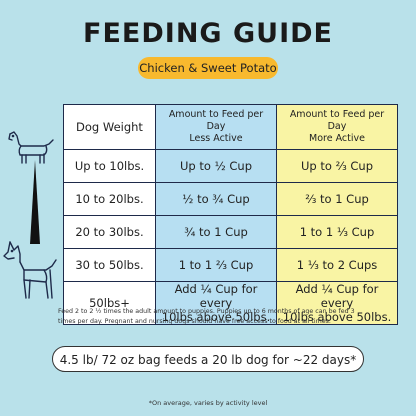 The width and height of the screenshot is (416, 416). I want to click on header-more-line-1: Amount to Feed per Day, so click(337, 120).